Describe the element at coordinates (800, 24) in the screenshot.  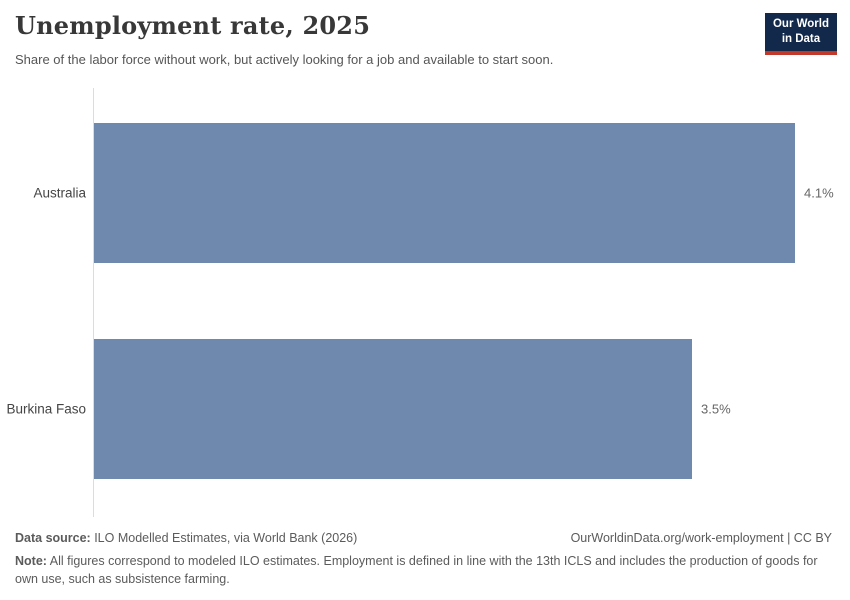
I see `owid-logo-line1: Our World` at that location.